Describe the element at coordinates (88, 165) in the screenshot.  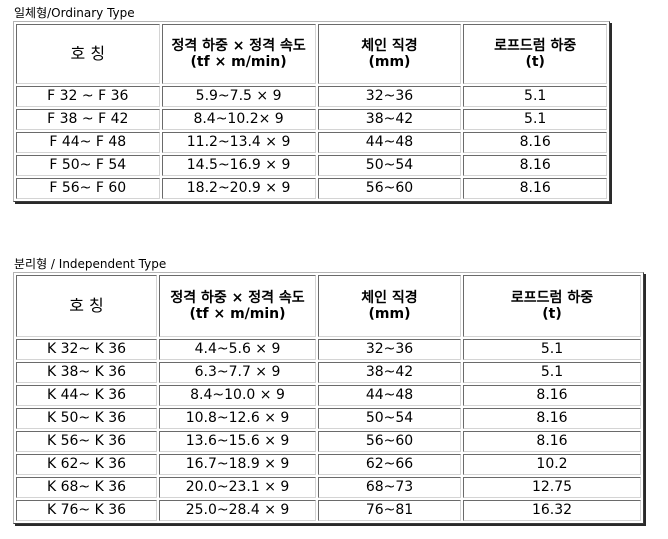
I see `cell-name: F 50~ F 54` at that location.